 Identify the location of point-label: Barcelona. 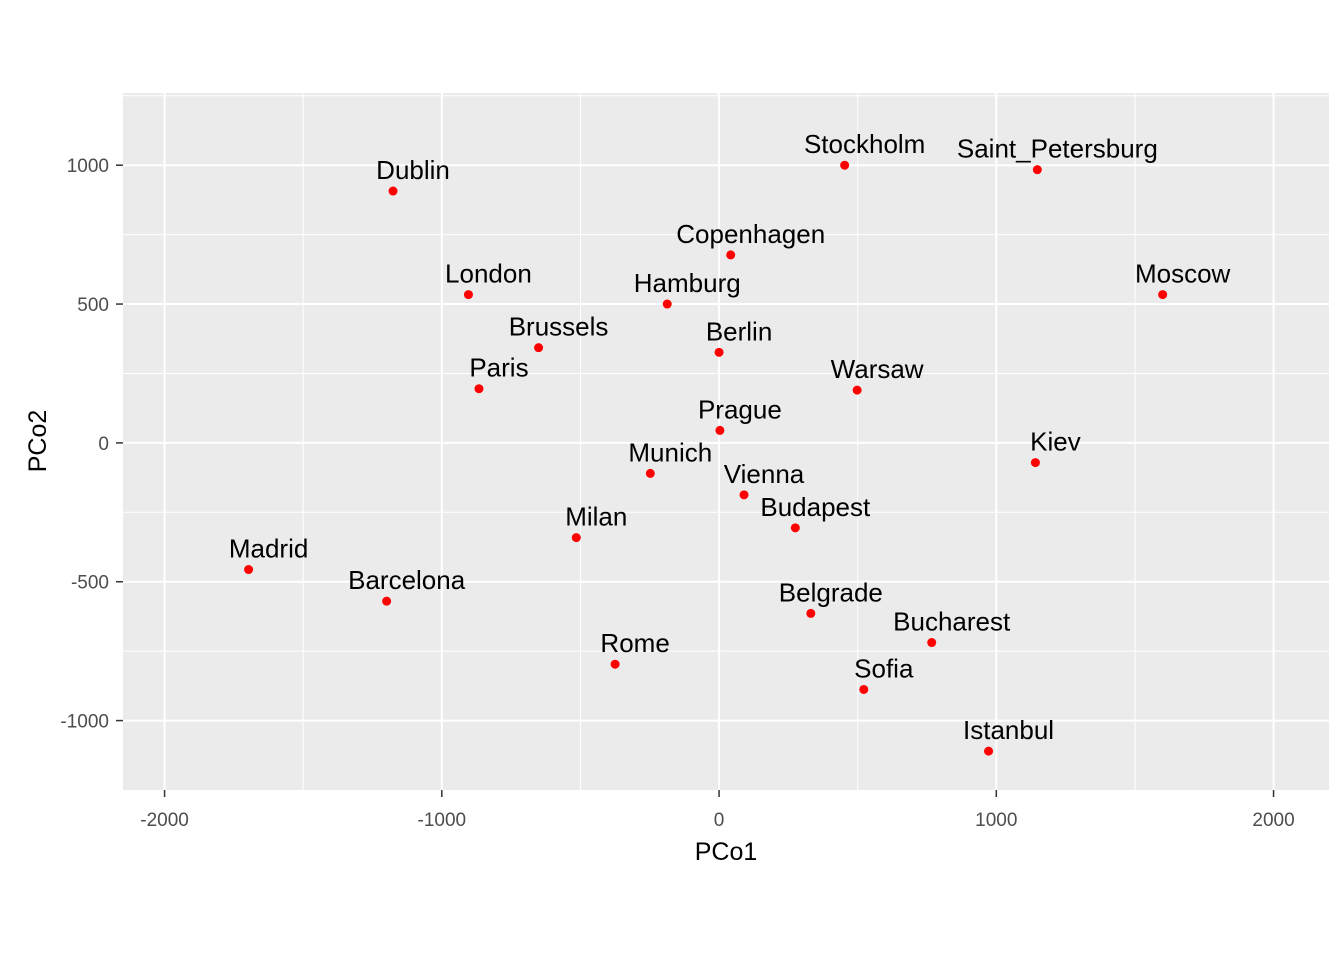
(407, 580).